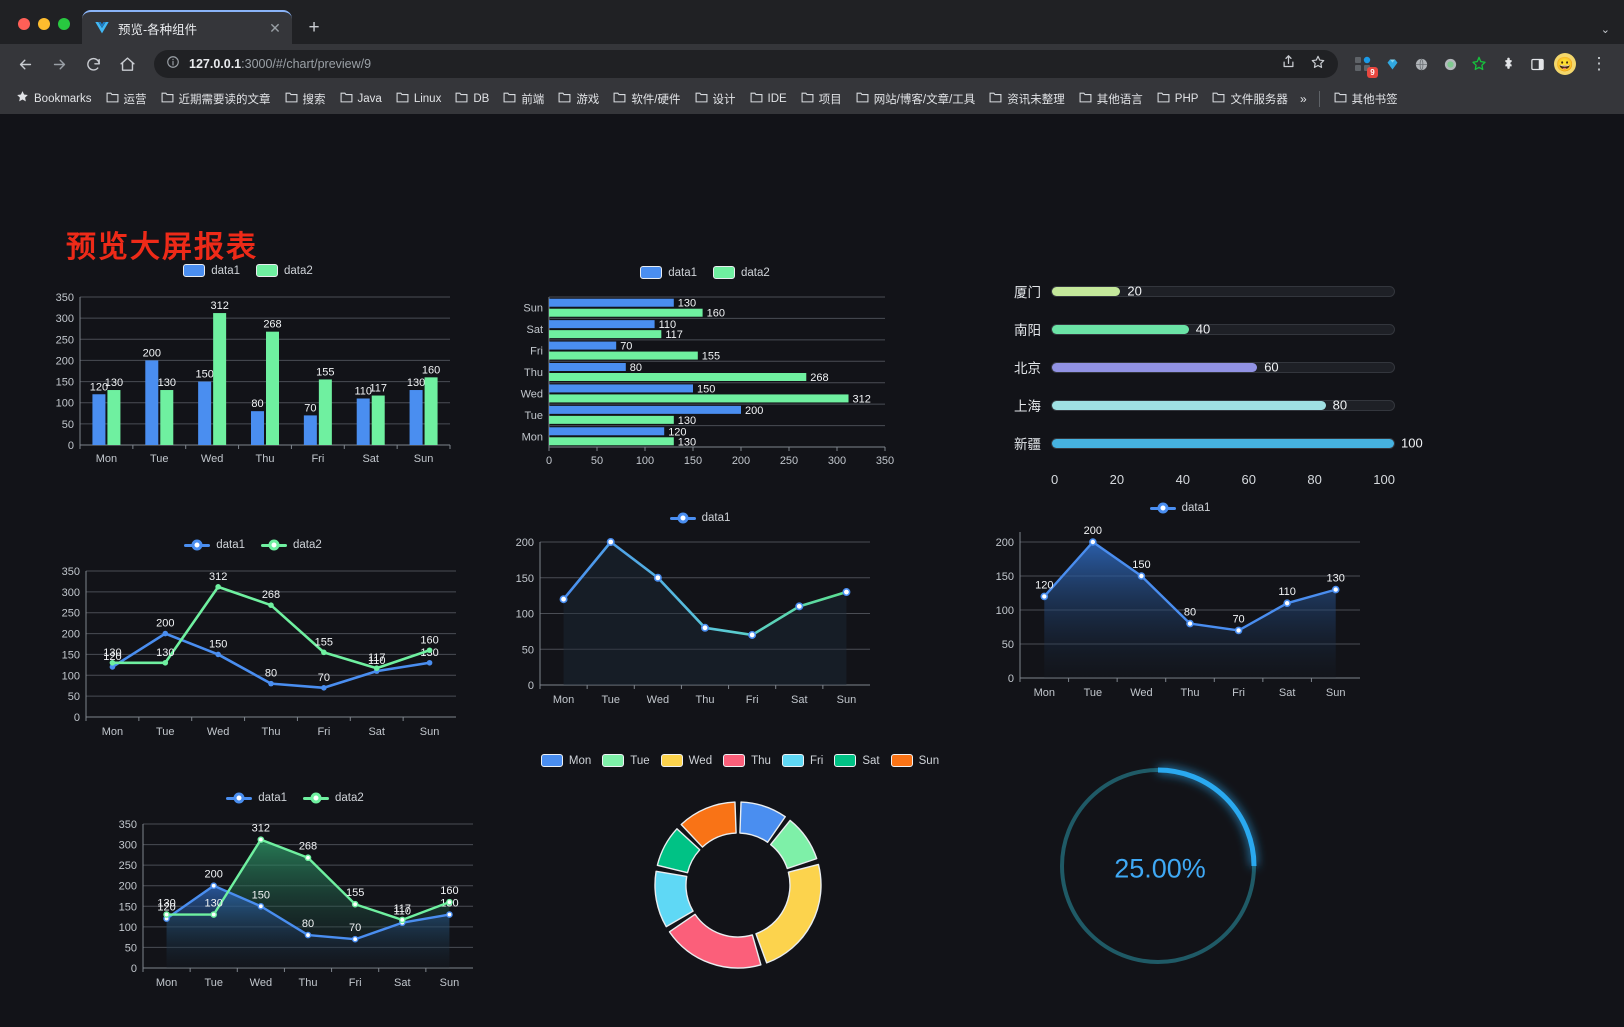 This screenshot has width=1624, height=1027. What do you see at coordinates (646, 99) in the screenshot?
I see `bookmark-folder-item: 软件/硬件` at bounding box center [646, 99].